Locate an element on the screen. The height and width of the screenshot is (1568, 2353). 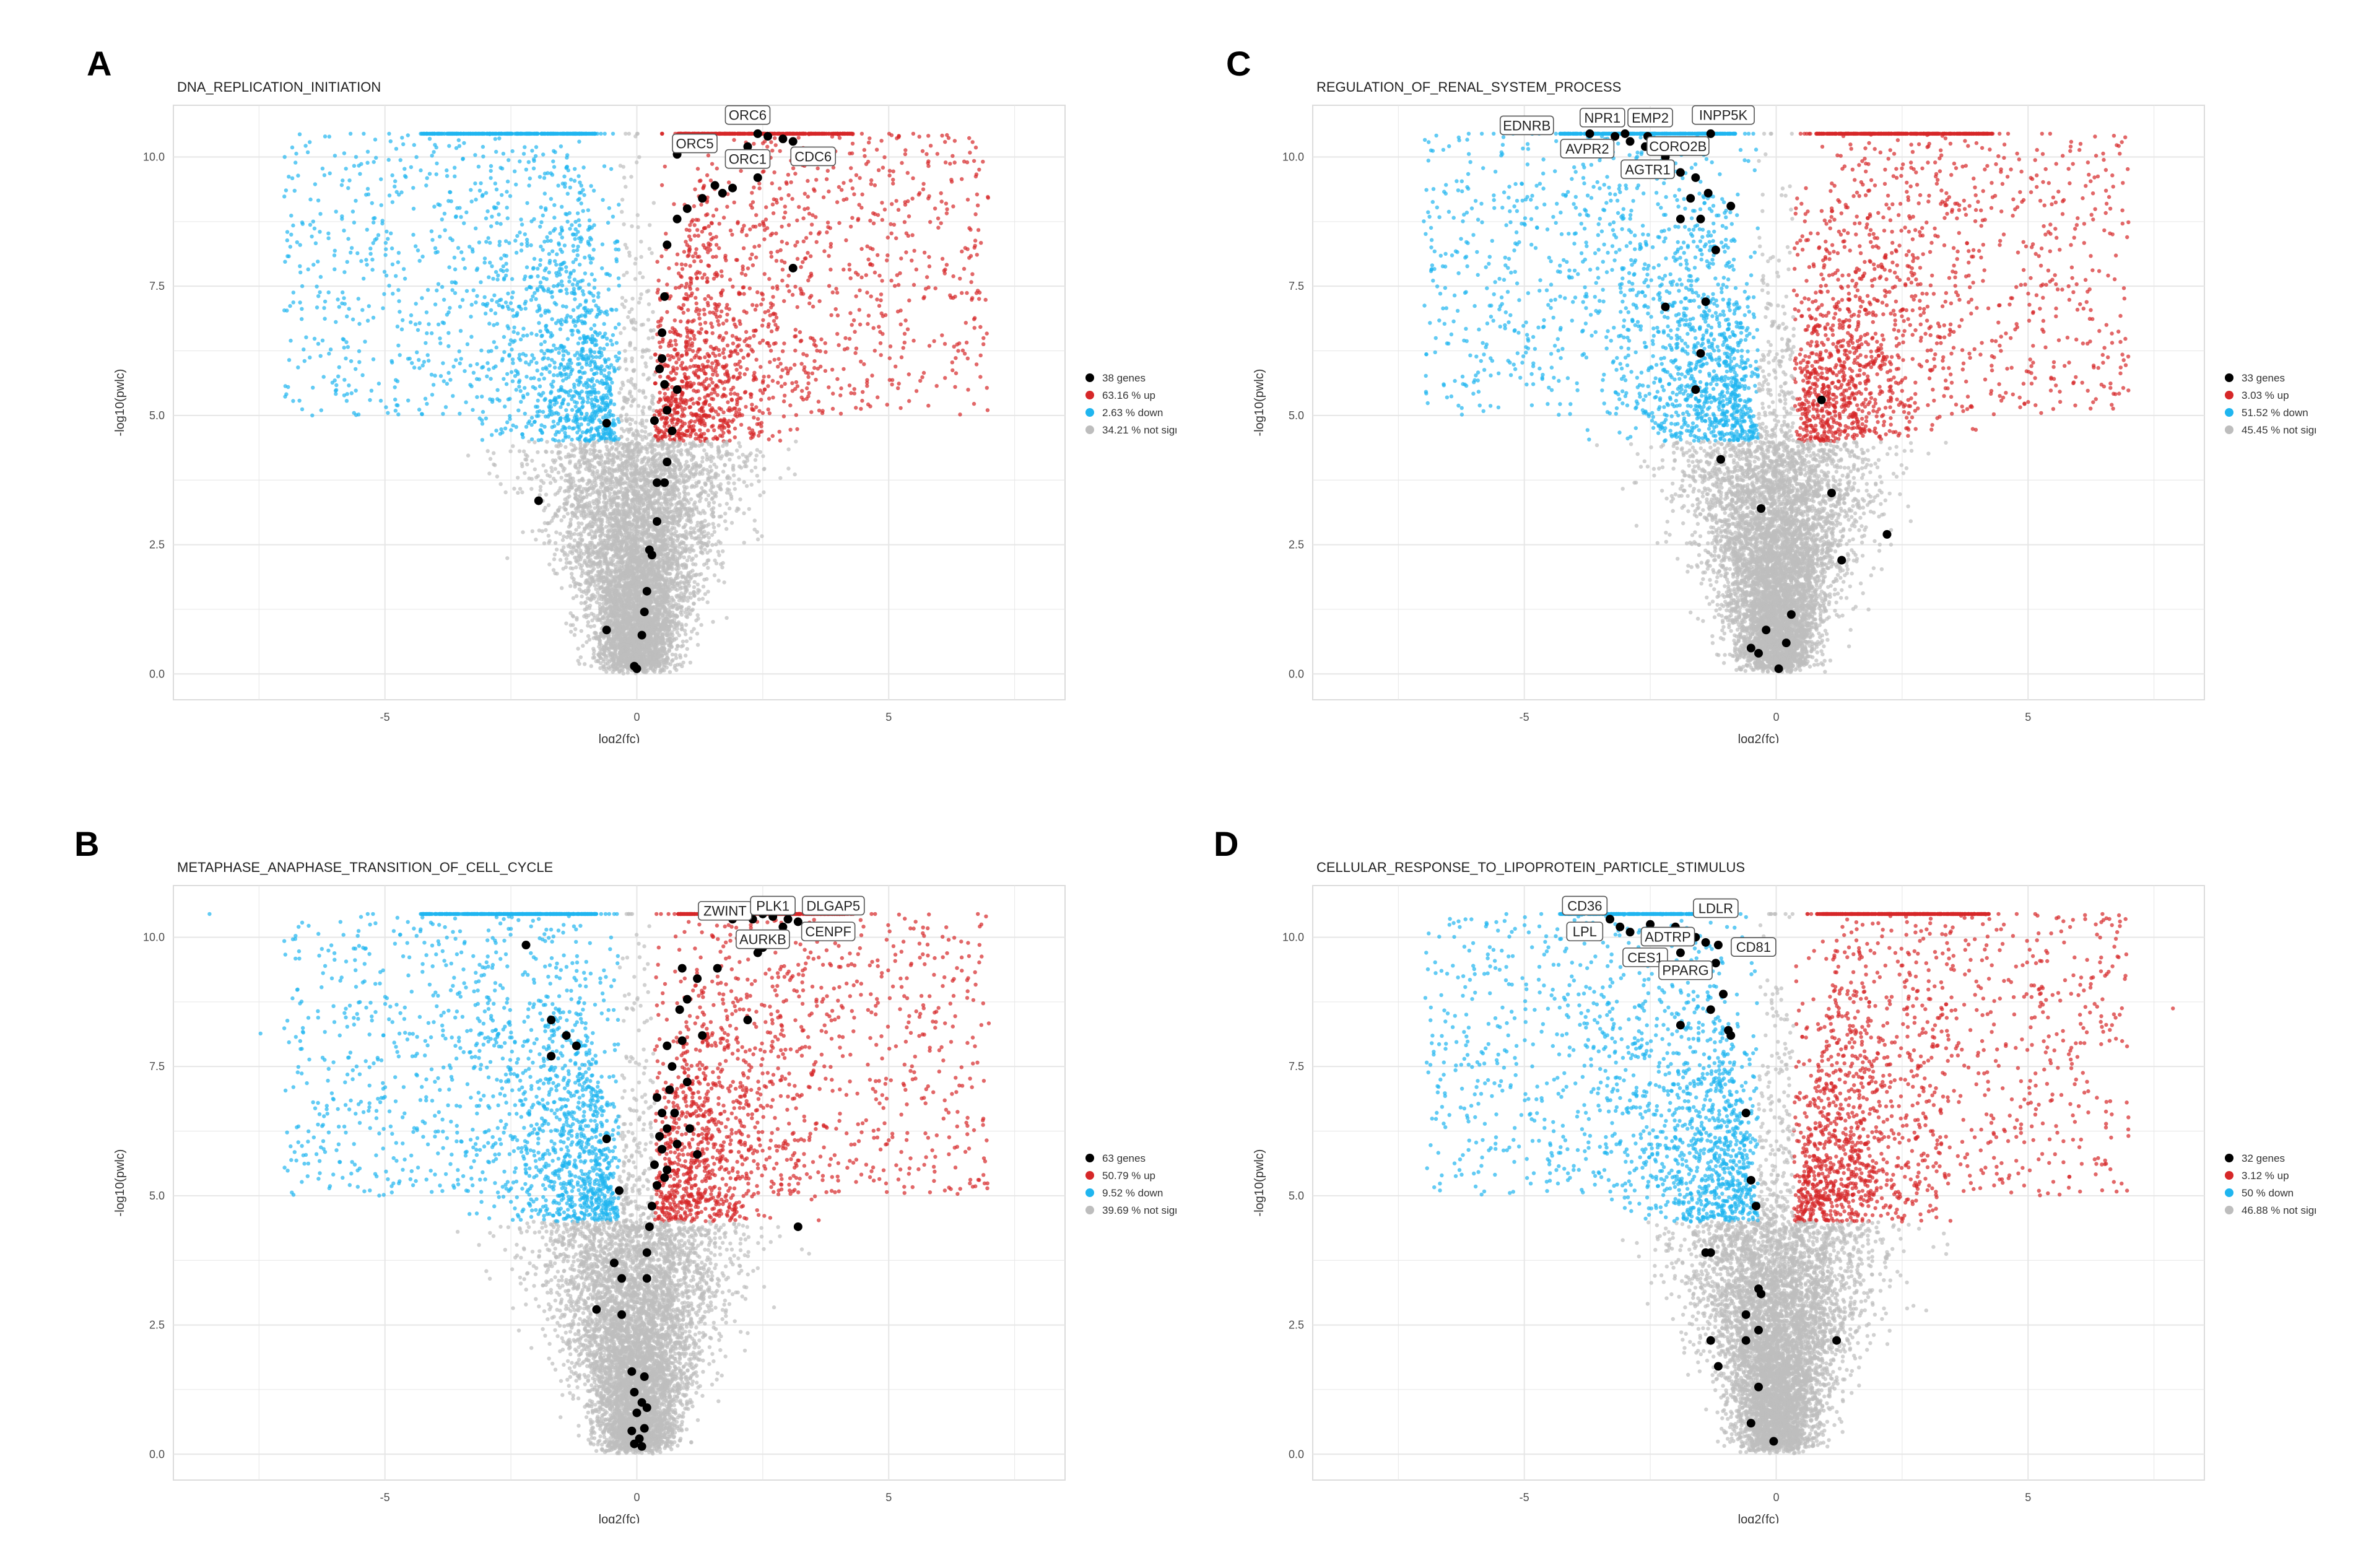
legend-label: 39.69 % not sign is located at coordinates (1139, 1210).